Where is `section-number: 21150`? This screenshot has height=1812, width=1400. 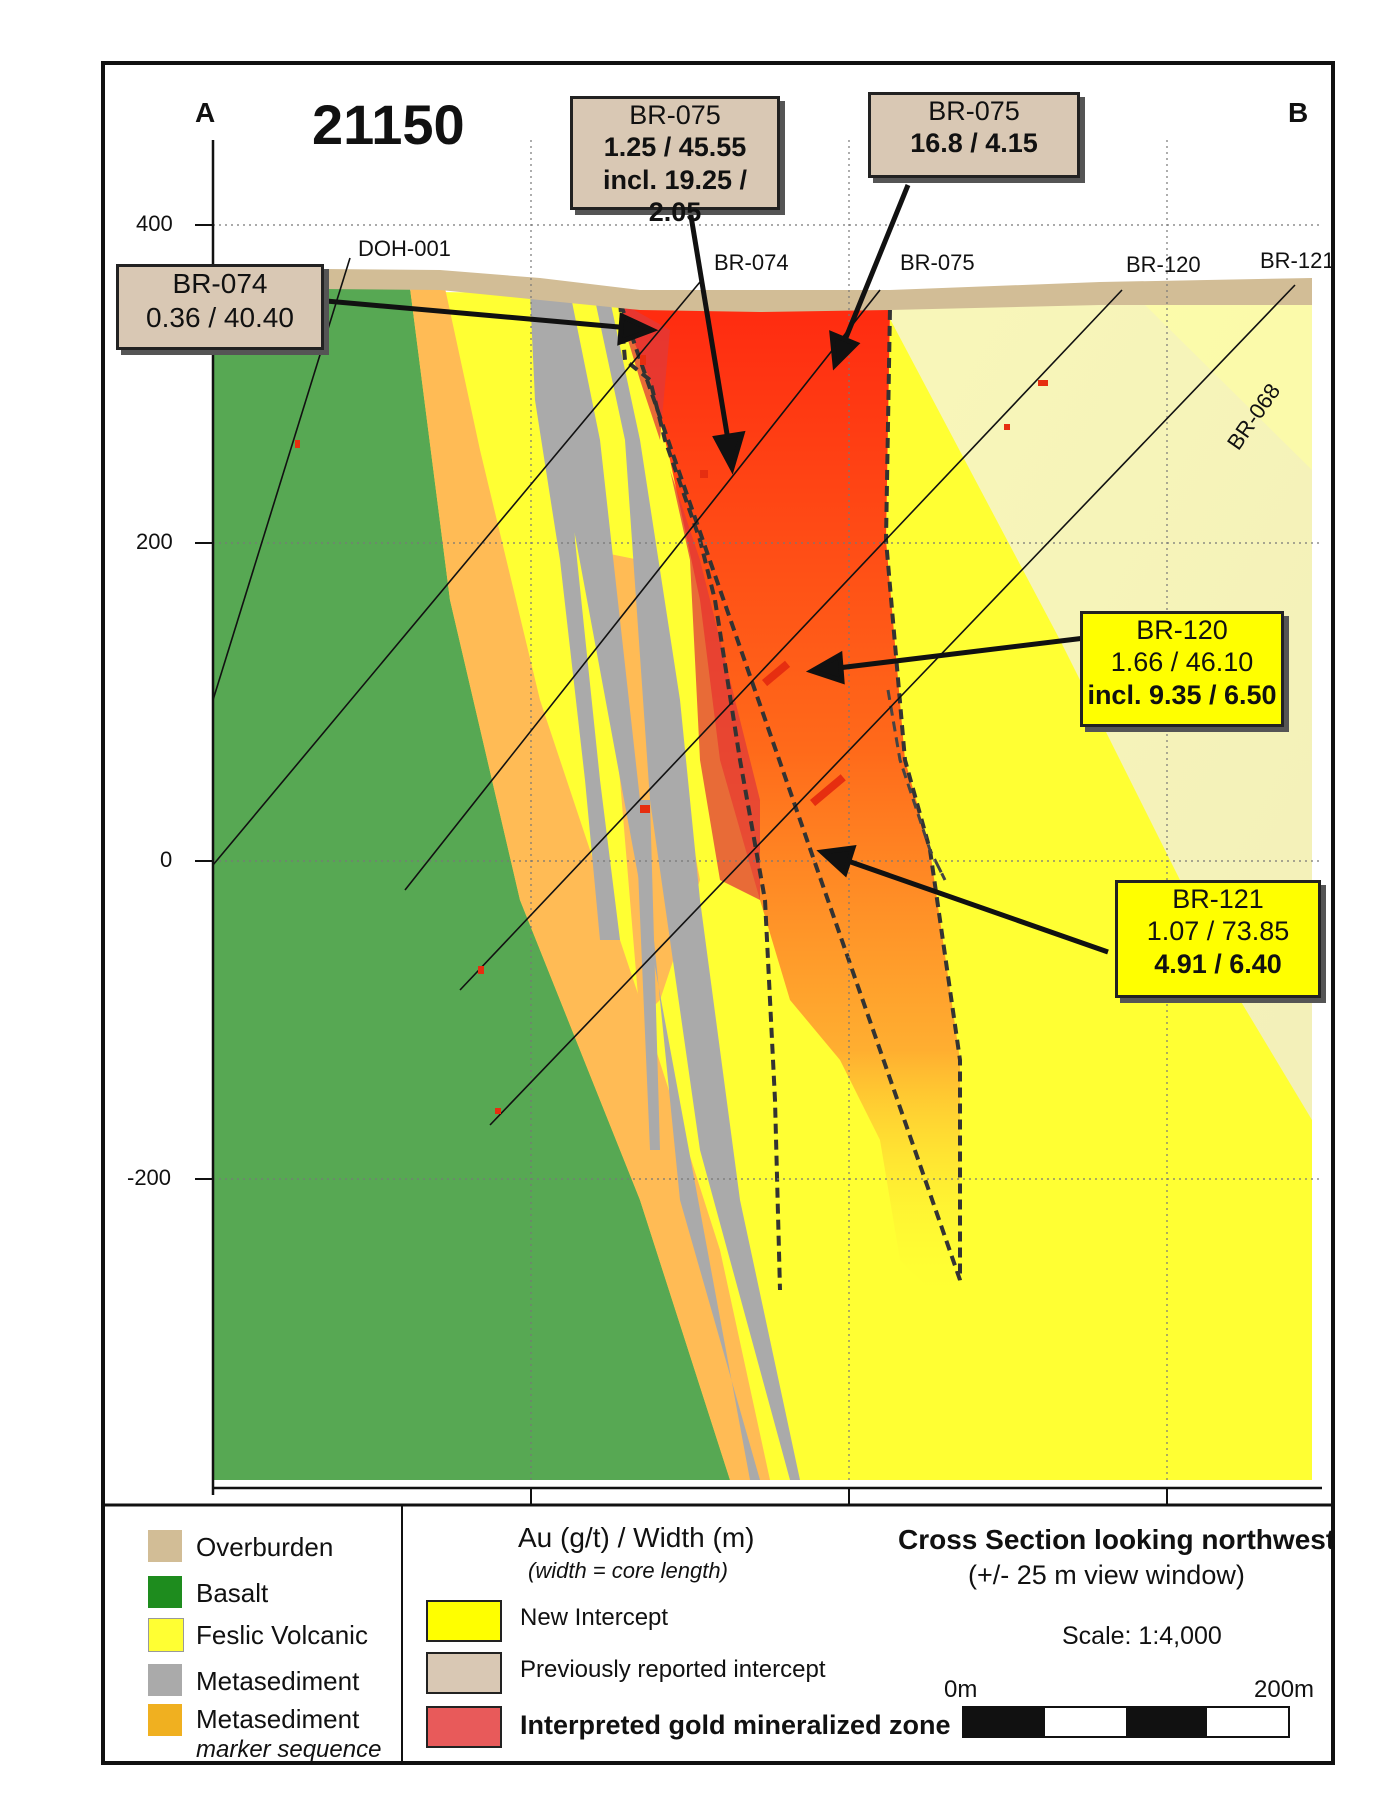 section-number: 21150 is located at coordinates (388, 124).